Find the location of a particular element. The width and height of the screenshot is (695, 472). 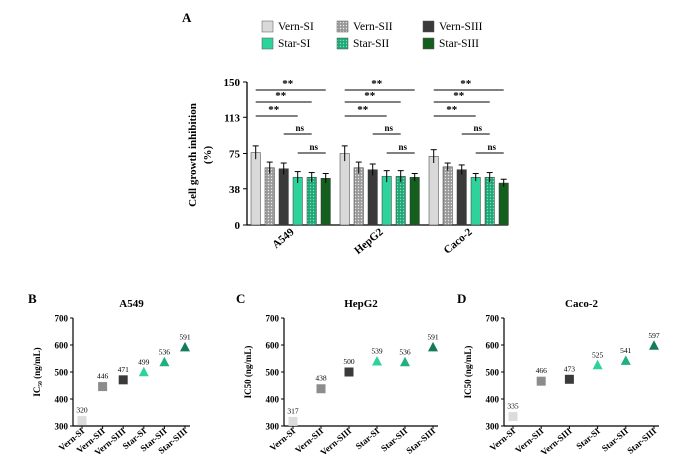

y-tick-label: 38 is located at coordinates (235, 190).